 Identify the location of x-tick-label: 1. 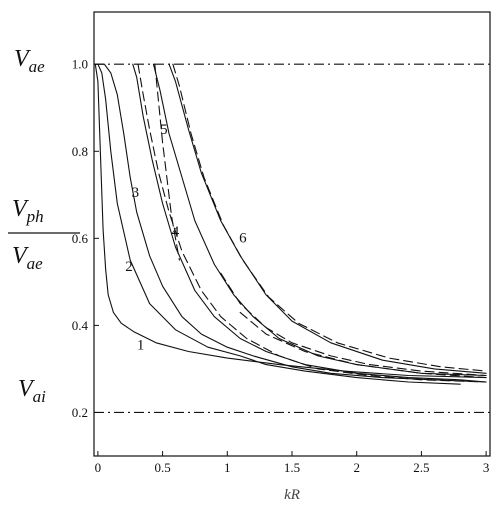
(227, 467).